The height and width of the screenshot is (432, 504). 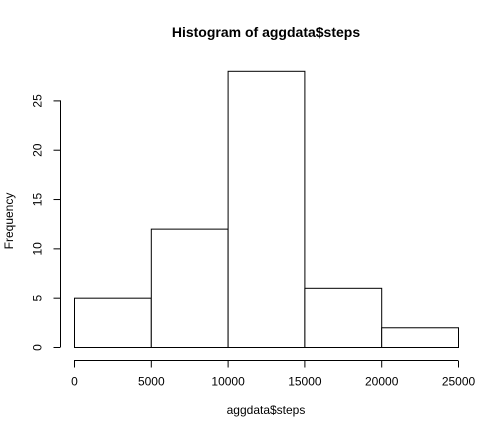 What do you see at coordinates (38, 249) in the screenshot?
I see `y-tick-label: 10` at bounding box center [38, 249].